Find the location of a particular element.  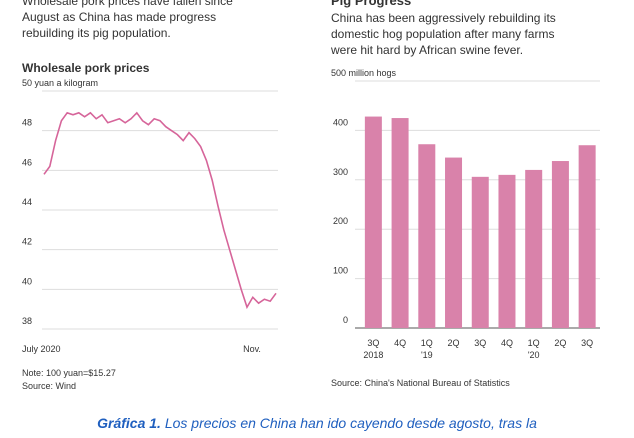

y-tick-label: 500 million hogs is located at coordinates (364, 73).